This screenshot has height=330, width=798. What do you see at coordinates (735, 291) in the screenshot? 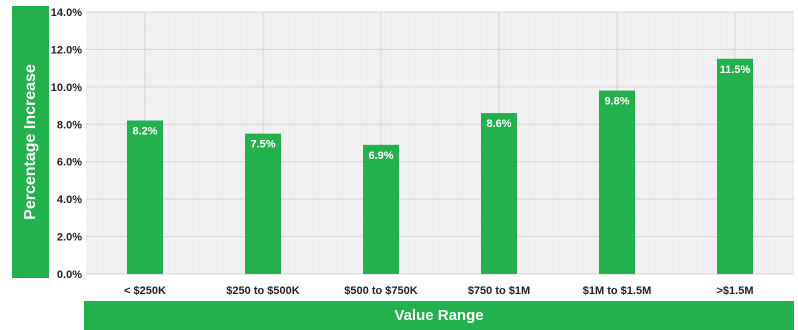
I see `x-tick-label: >$1.5M` at bounding box center [735, 291].